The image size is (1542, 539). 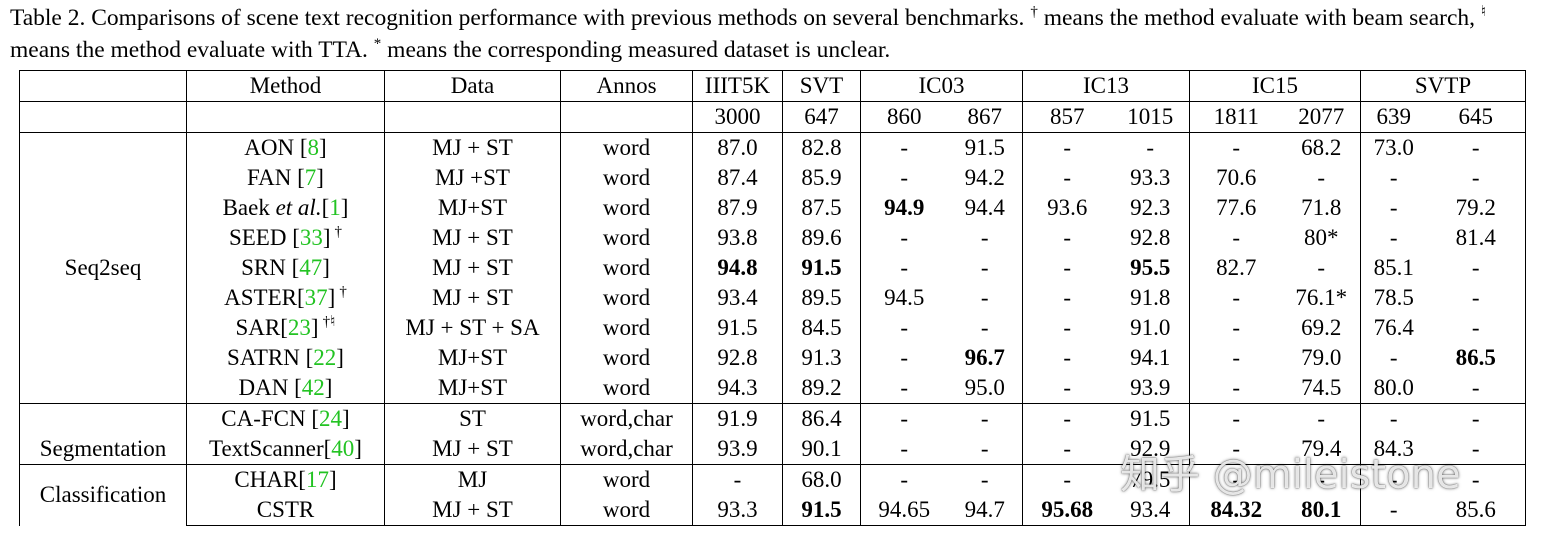 What do you see at coordinates (737, 298) in the screenshot?
I see `score-cell: 93.4` at bounding box center [737, 298].